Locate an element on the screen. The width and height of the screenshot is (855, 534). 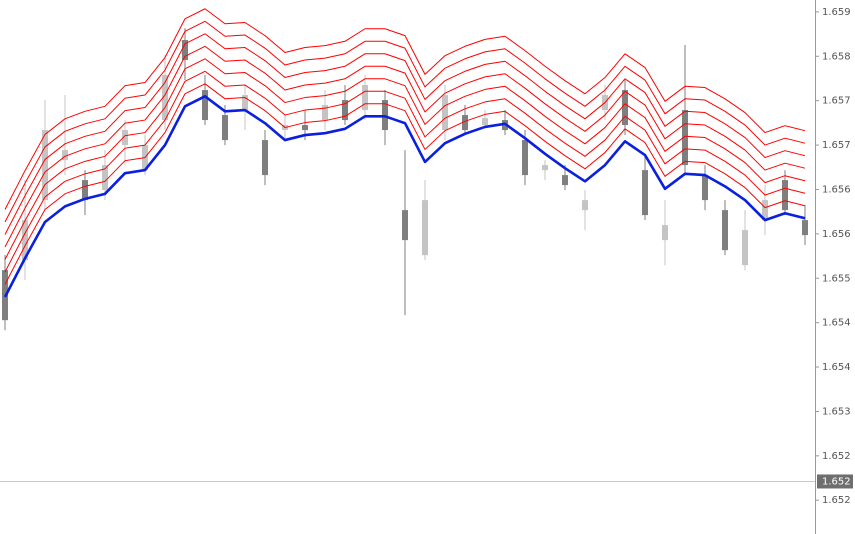
current-price-box is located at coordinates (835, 481).